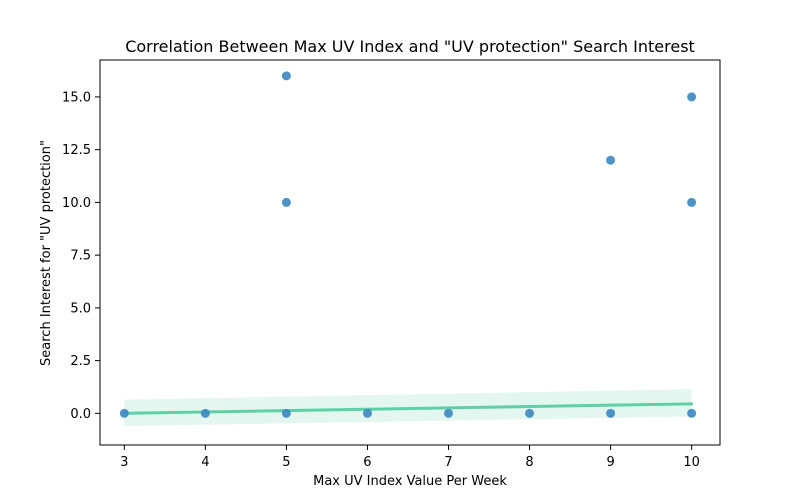 This screenshot has width=800, height=504. What do you see at coordinates (610, 462) in the screenshot?
I see `x-tick-label: 9` at bounding box center [610, 462].